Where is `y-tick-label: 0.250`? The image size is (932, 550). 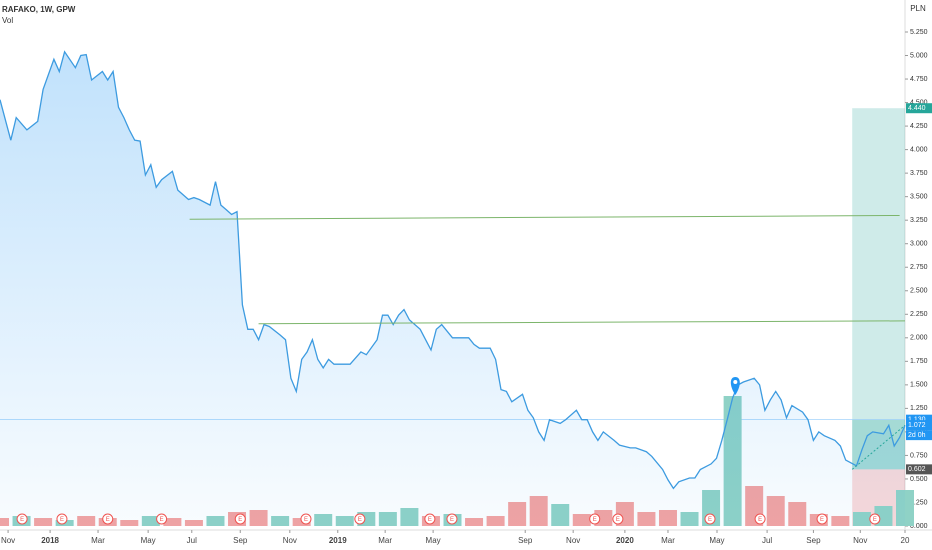 y-tick-label: 0.250 is located at coordinates (919, 502).